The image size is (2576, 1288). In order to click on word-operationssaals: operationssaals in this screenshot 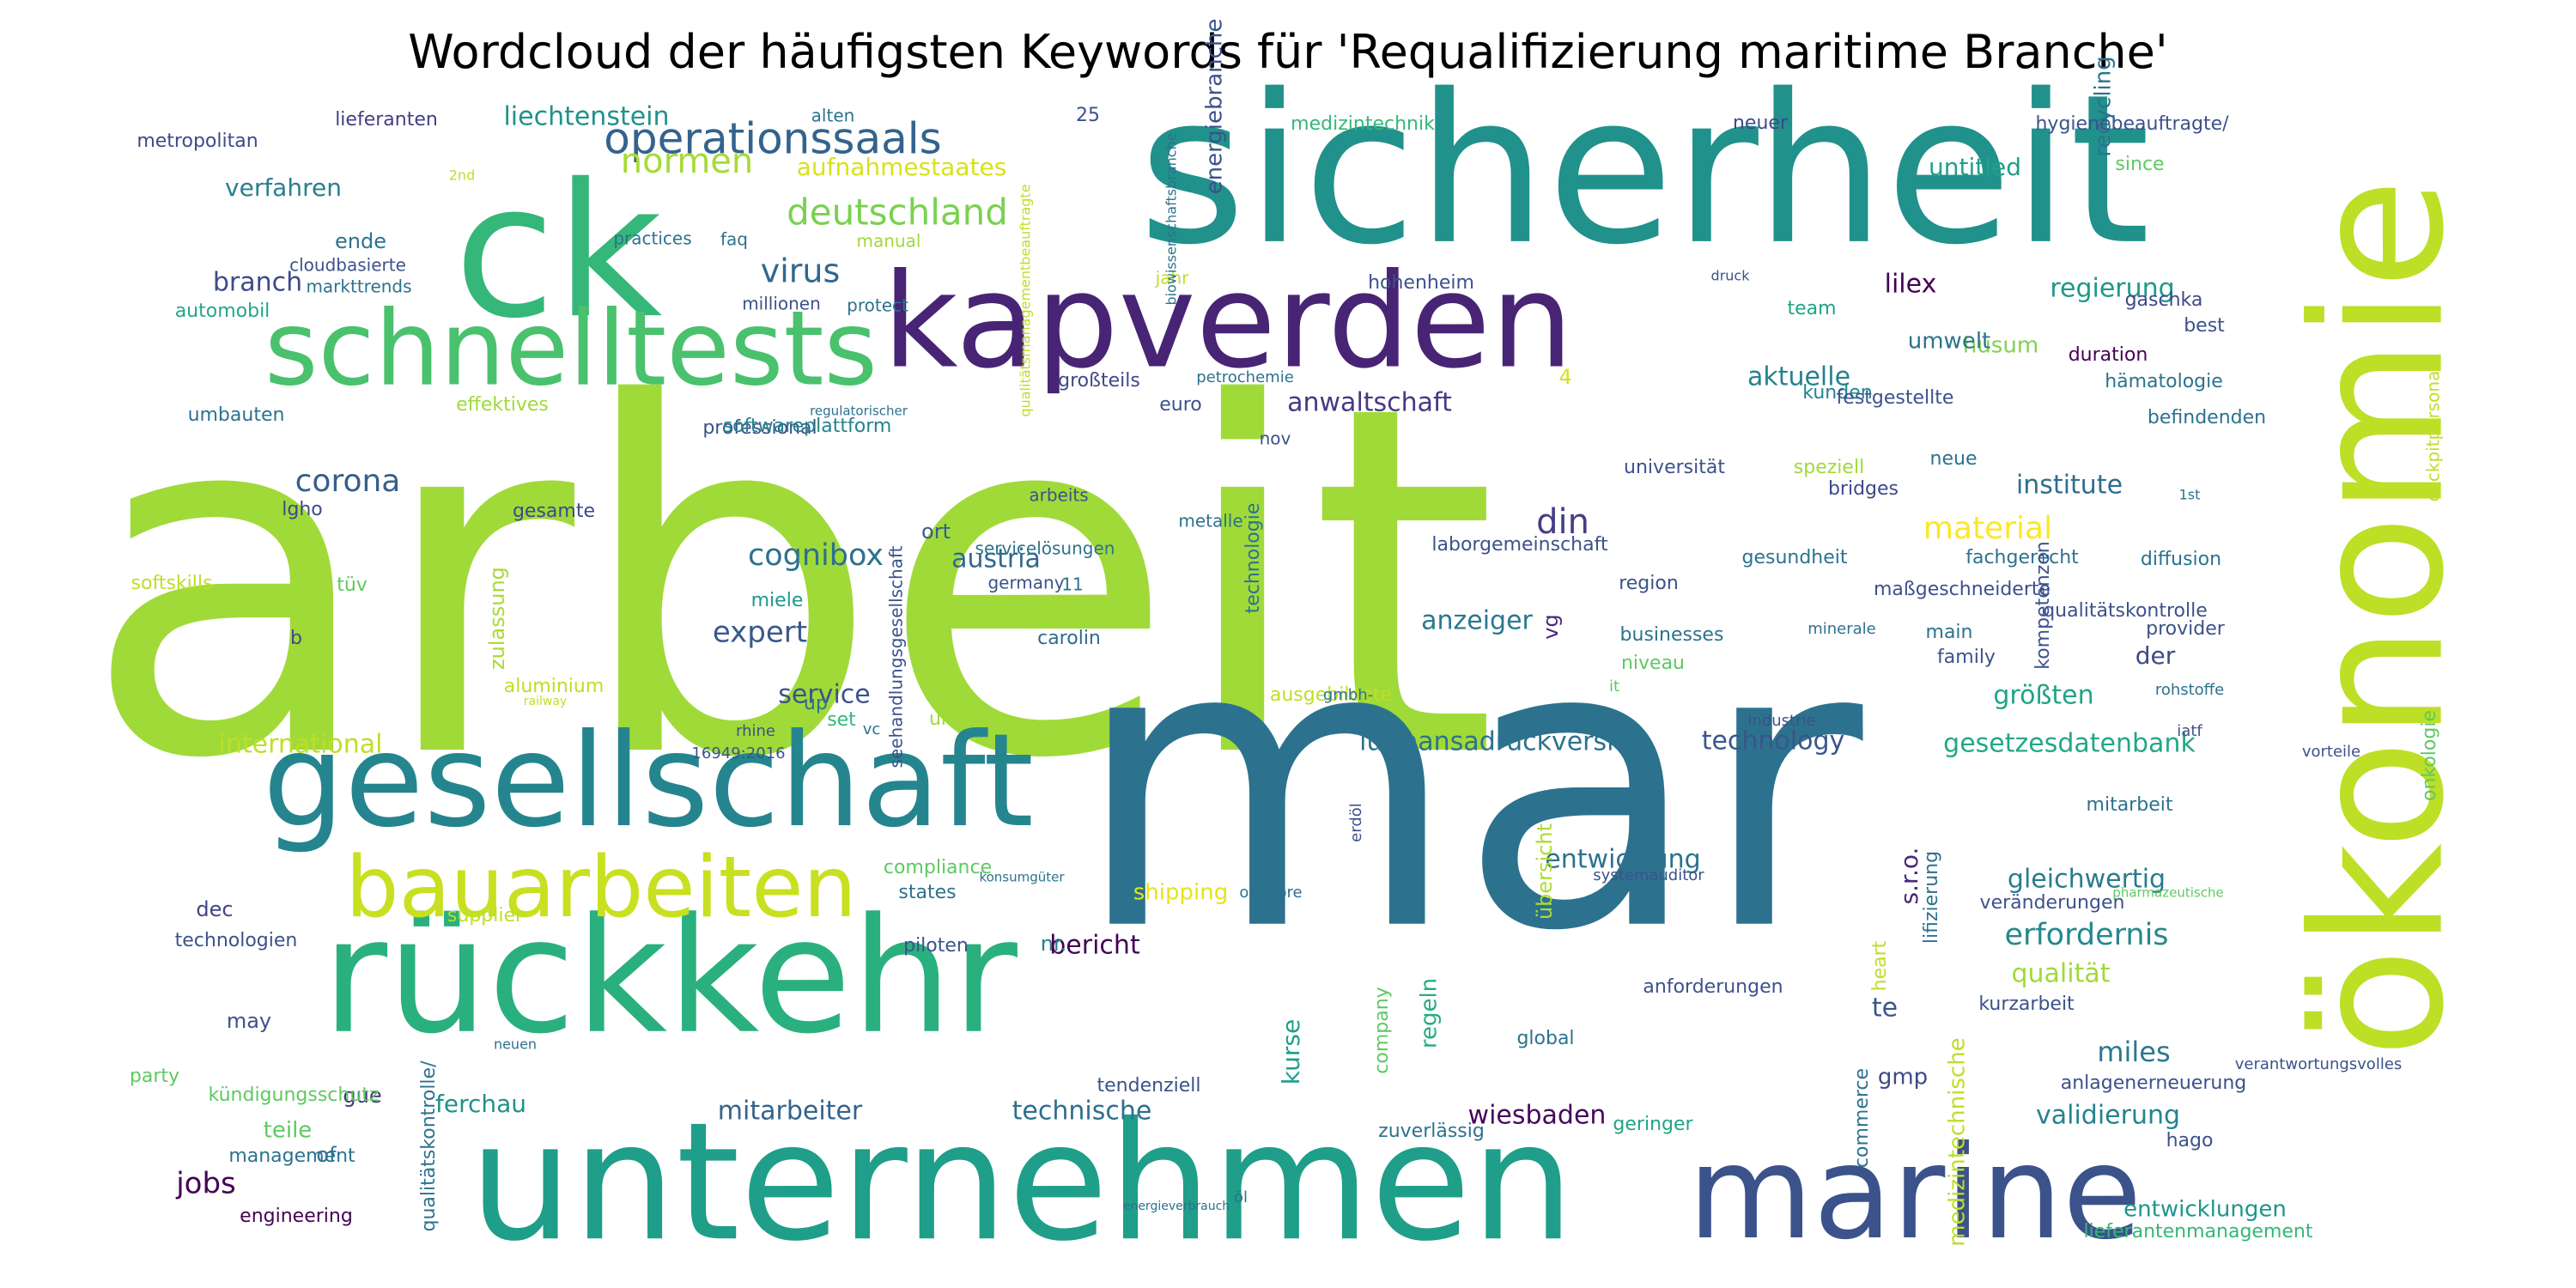, I will do `click(772, 139)`.